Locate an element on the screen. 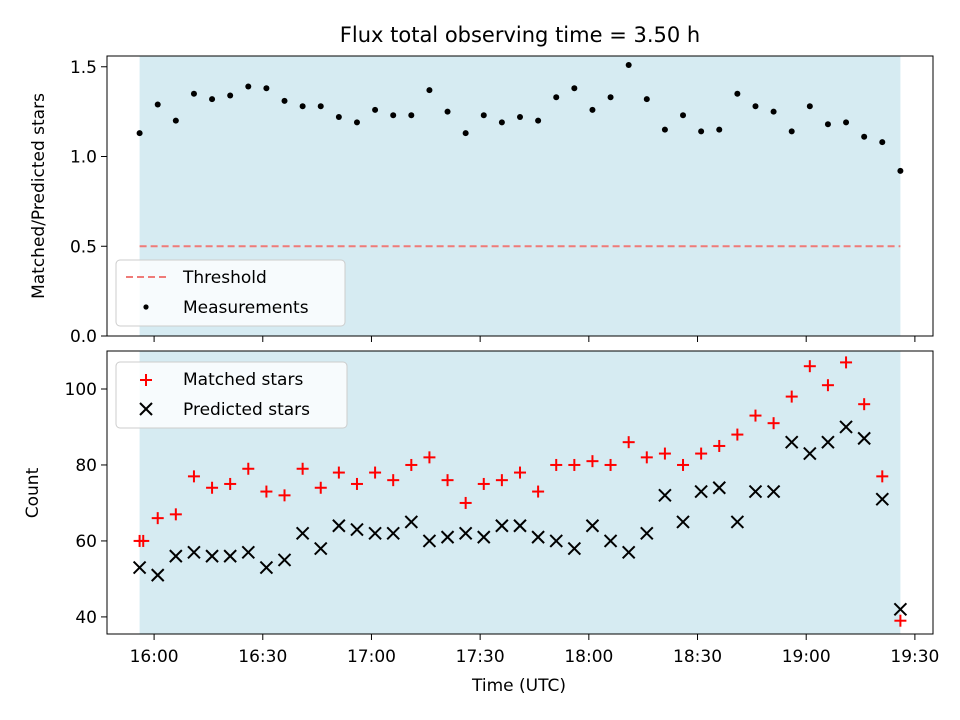 This screenshot has height=720, width=960. x-tick-label: 19:00 is located at coordinates (806, 657).